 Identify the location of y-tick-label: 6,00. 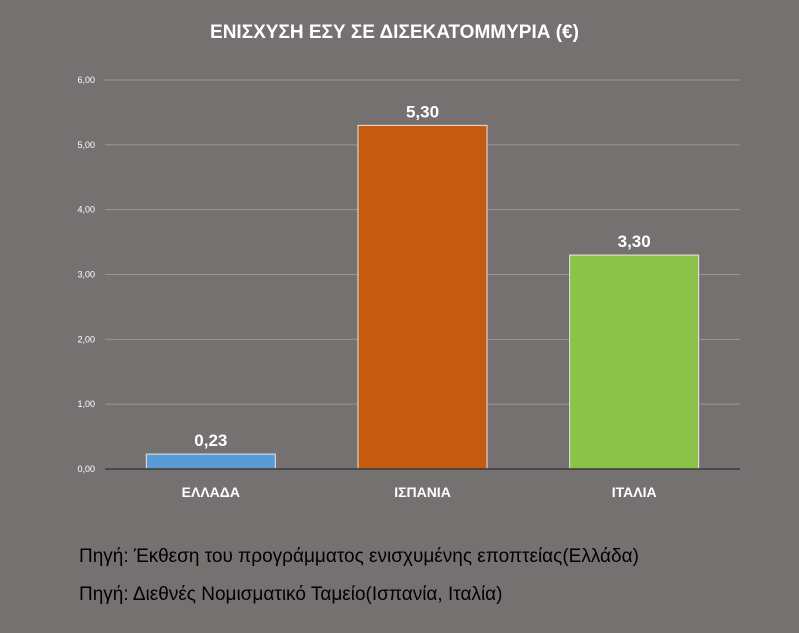
(86, 80).